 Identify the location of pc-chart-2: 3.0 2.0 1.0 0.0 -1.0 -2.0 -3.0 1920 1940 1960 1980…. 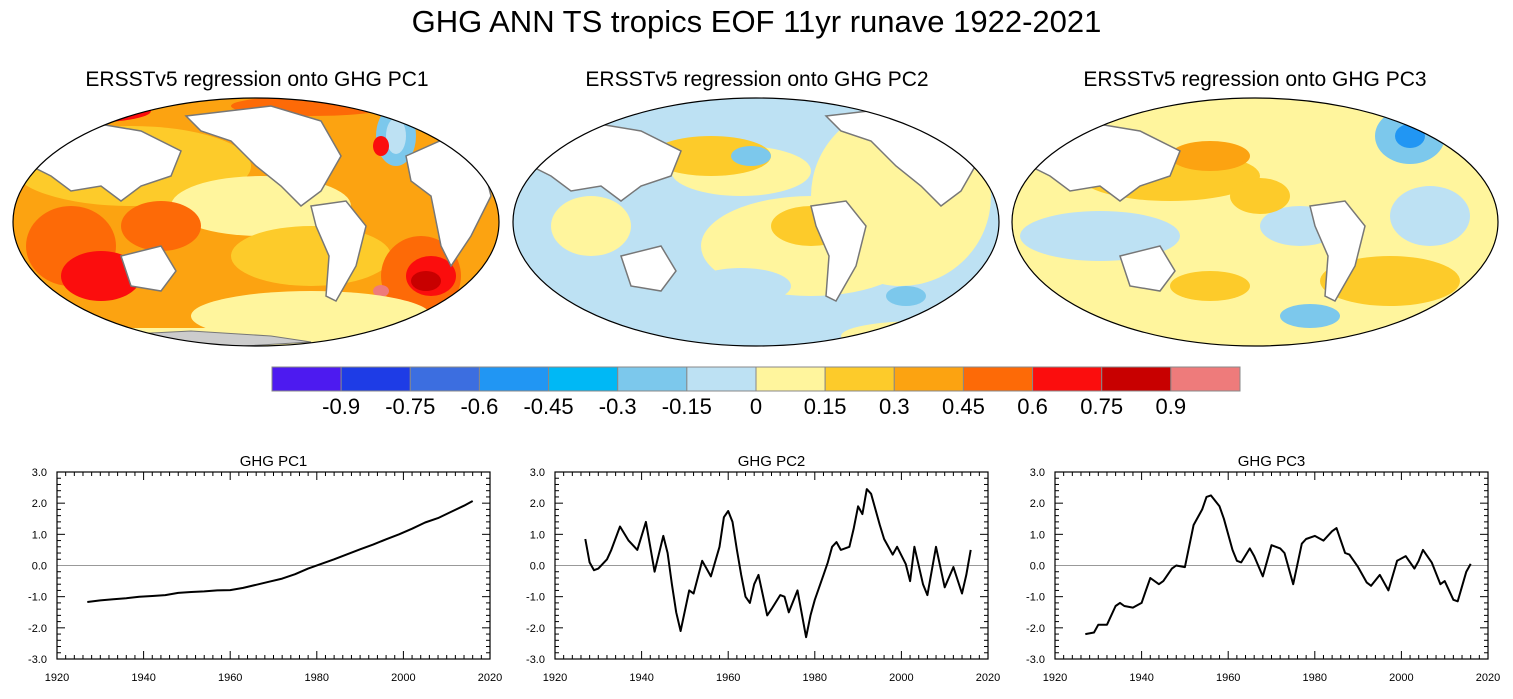
(763, 568).